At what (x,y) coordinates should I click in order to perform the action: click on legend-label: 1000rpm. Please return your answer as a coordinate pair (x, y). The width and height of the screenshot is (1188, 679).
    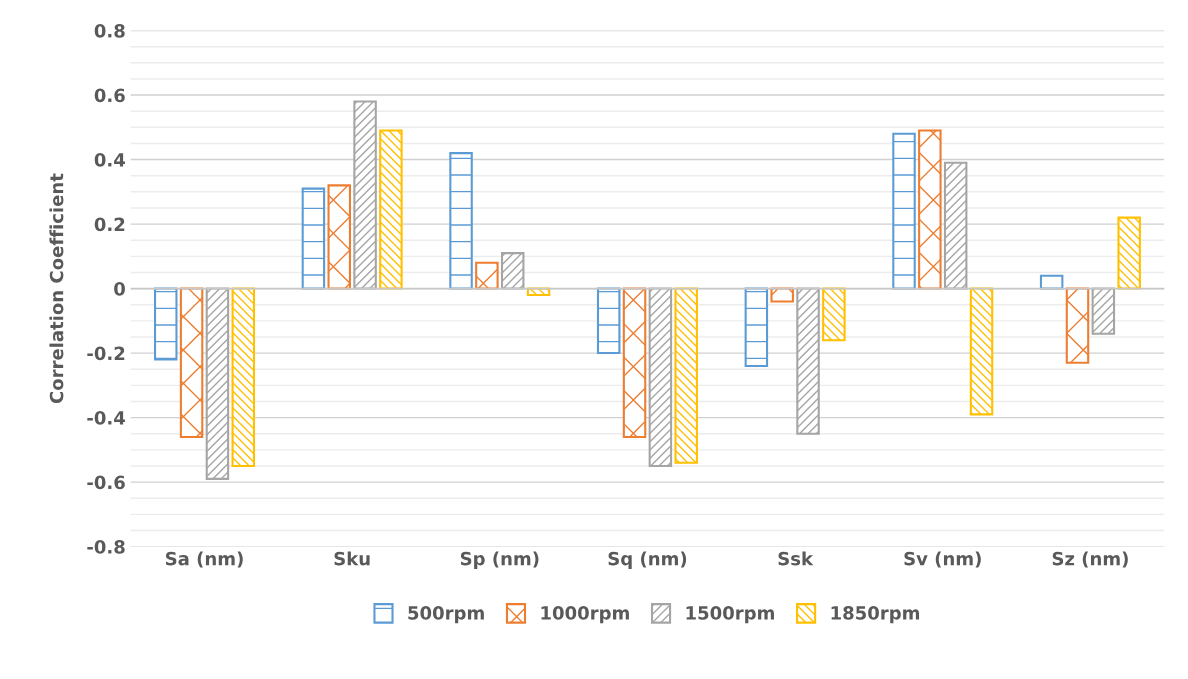
    Looking at the image, I should click on (585, 615).